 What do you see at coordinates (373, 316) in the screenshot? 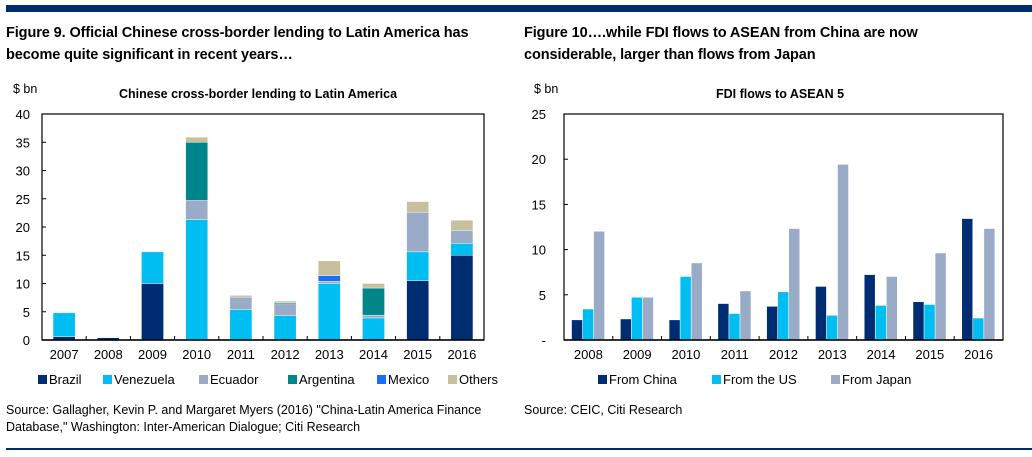
I see `bar-ecuador-2014` at bounding box center [373, 316].